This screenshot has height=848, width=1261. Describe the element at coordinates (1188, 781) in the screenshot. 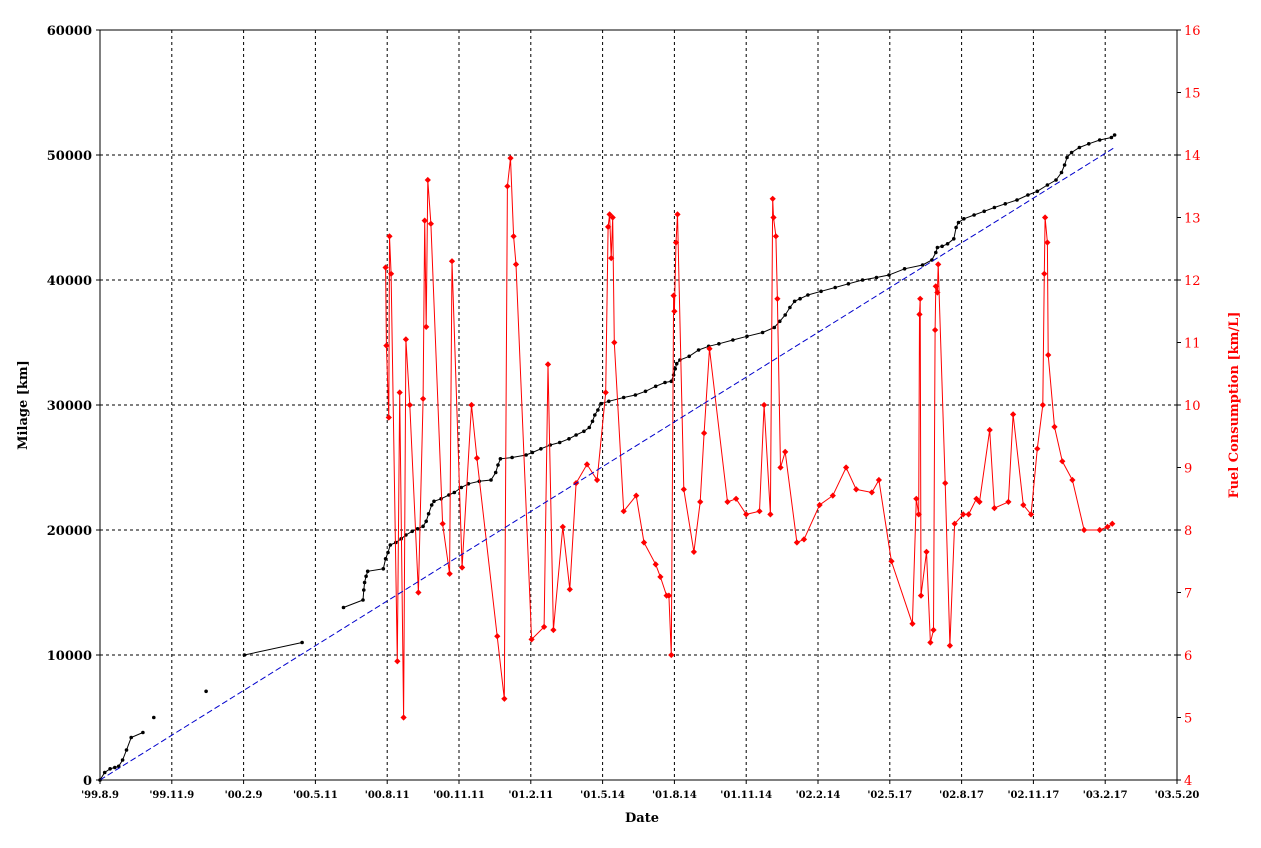

I see `right-tick-label: 4` at that location.